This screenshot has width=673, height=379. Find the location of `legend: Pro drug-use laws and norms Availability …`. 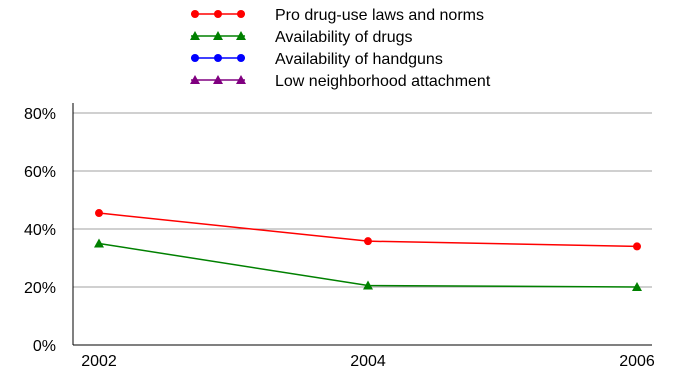

legend: Pro drug-use laws and norms Availability … is located at coordinates (340, 48).